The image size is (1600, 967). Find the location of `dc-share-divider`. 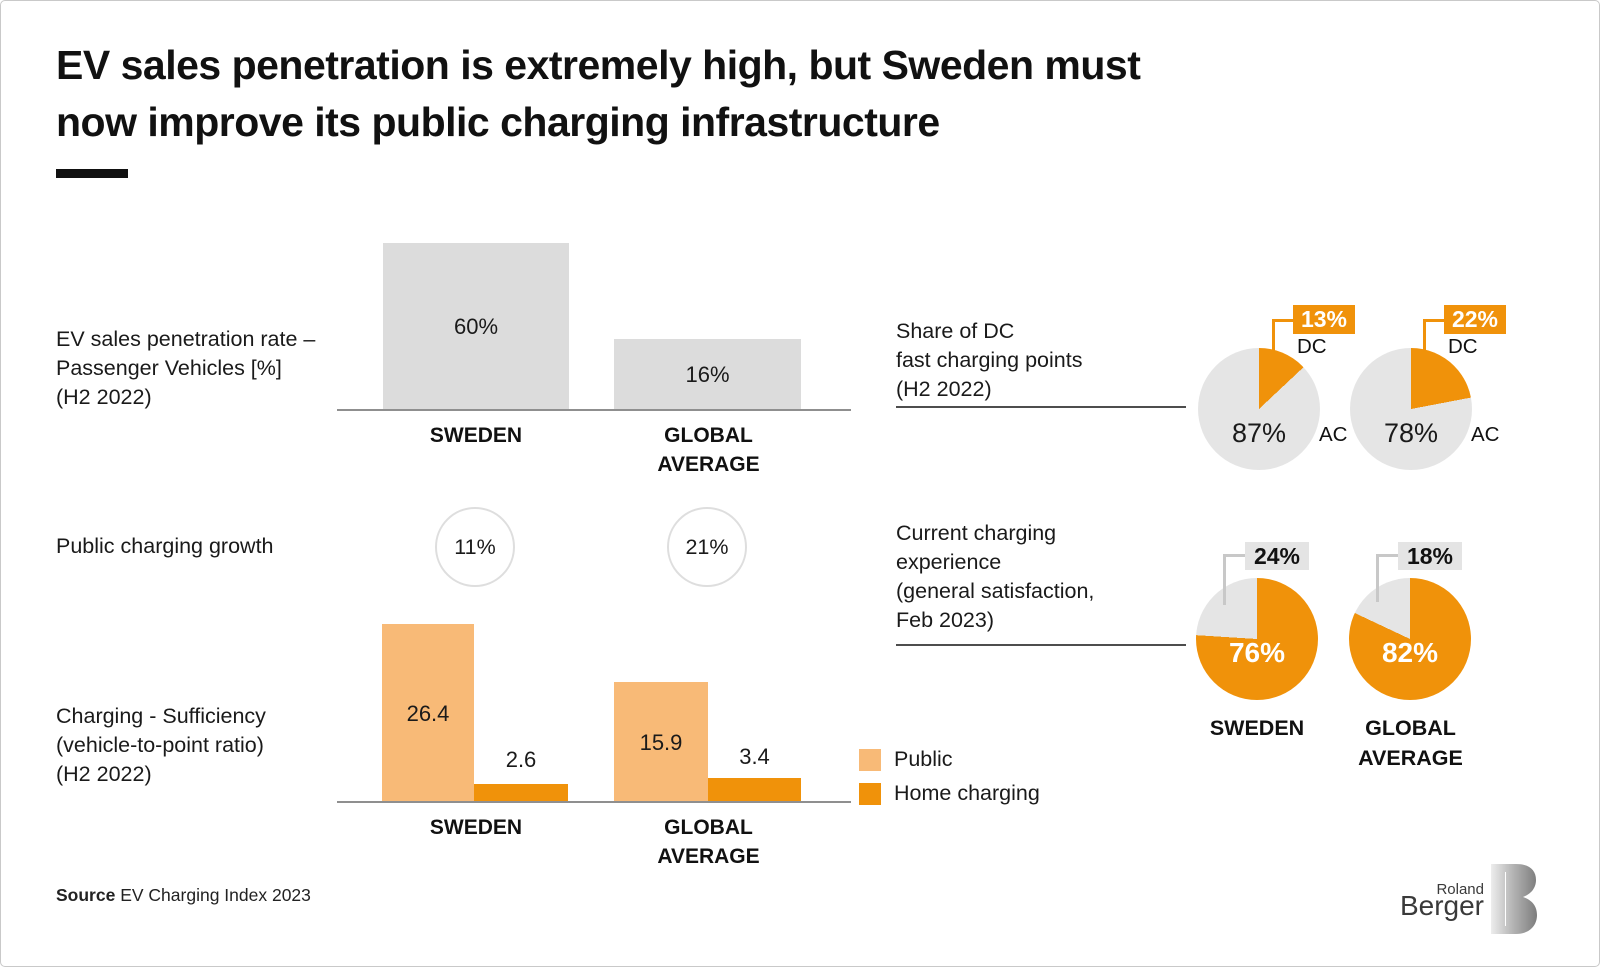

dc-share-divider is located at coordinates (1041, 407).